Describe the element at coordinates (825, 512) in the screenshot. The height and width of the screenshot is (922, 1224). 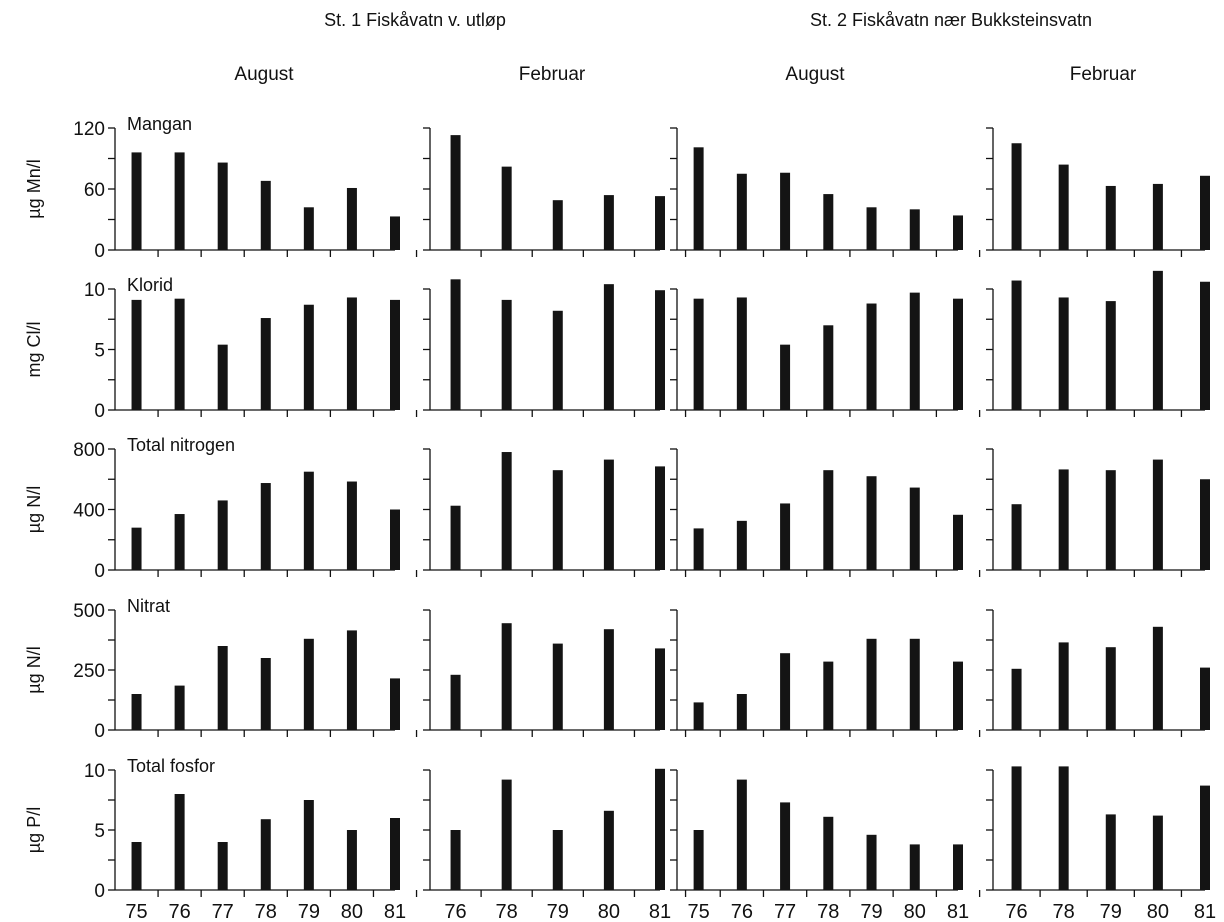
I see `panel-r3-c3` at that location.